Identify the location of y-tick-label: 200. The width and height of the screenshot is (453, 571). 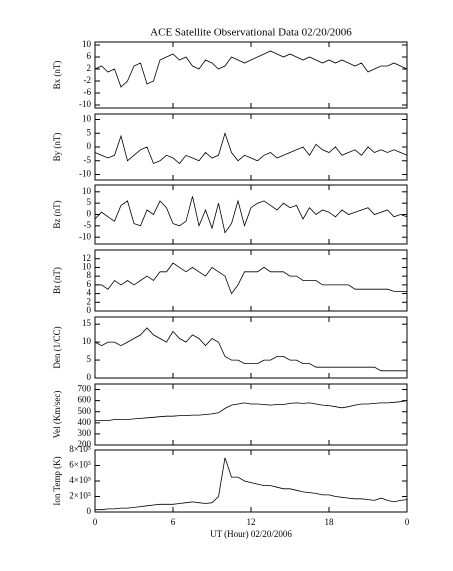
(85, 444).